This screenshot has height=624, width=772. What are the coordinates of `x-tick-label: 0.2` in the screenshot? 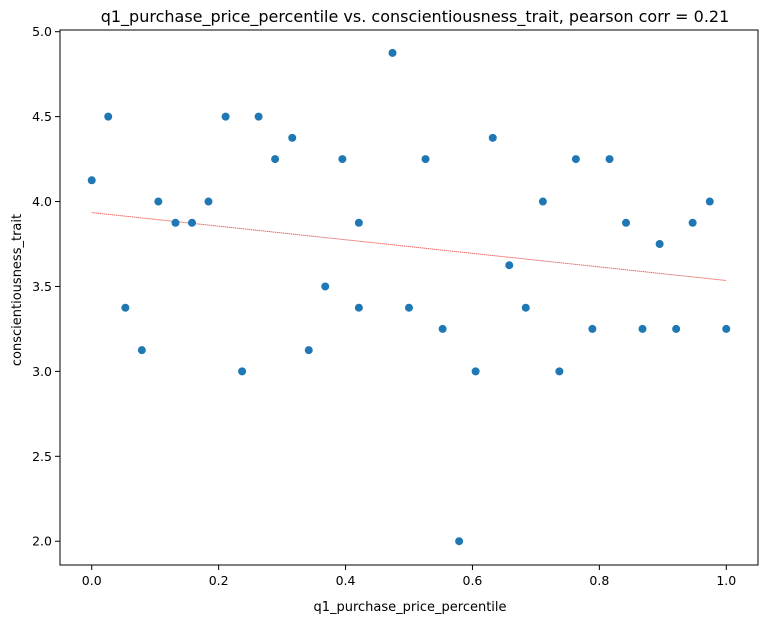 It's located at (219, 580).